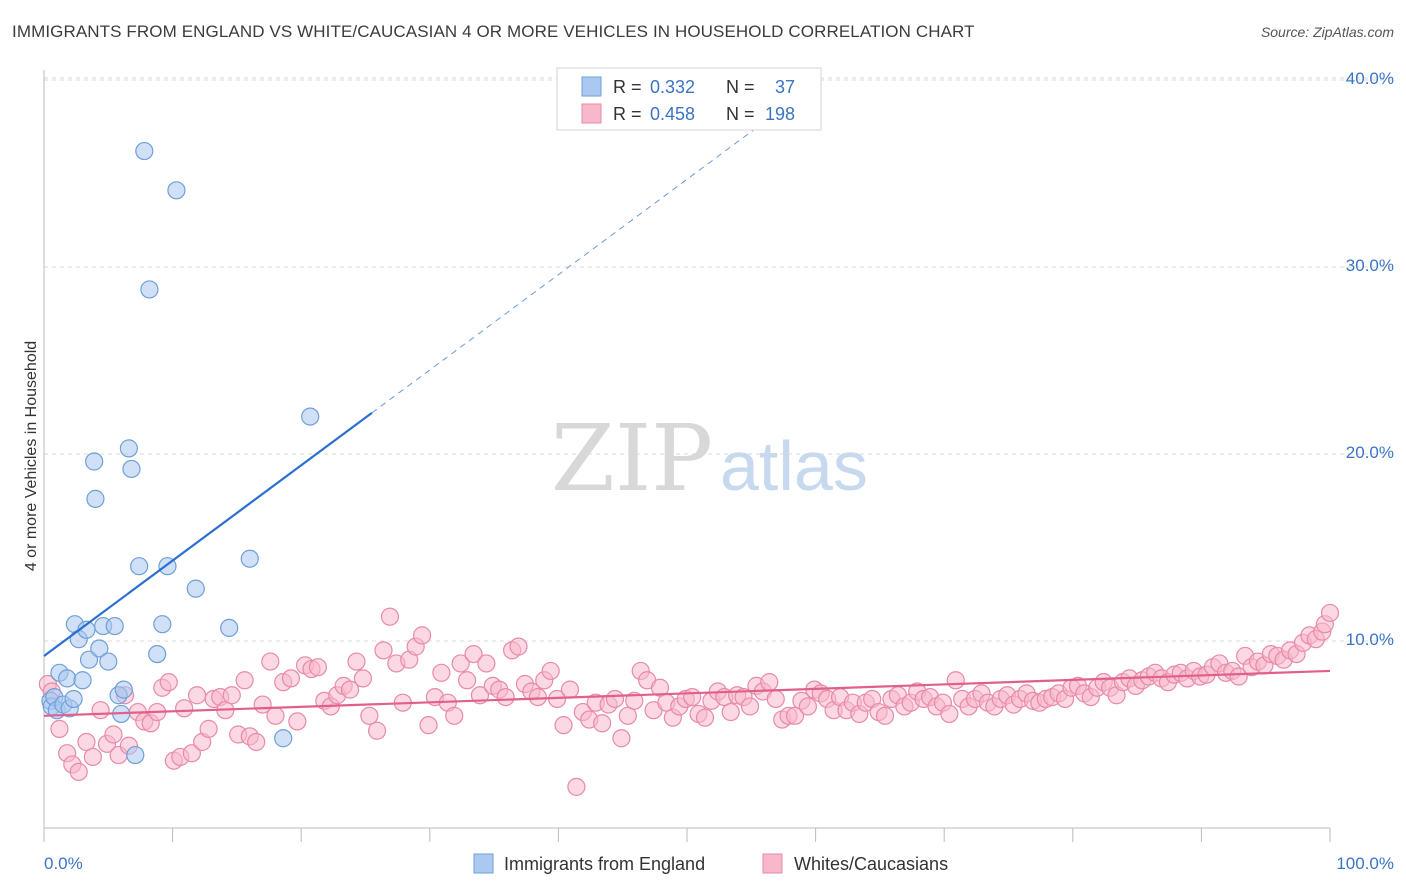  Describe the element at coordinates (208, 534) in the screenshot. I see `trend-line-england` at that location.